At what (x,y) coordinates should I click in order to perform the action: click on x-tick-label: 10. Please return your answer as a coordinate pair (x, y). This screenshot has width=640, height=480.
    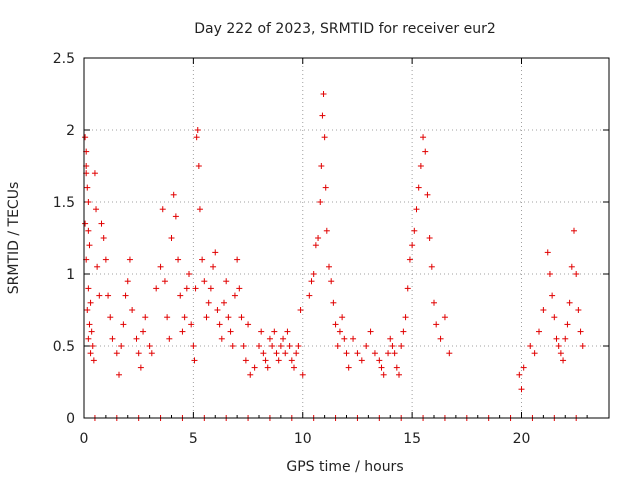
    Looking at the image, I should click on (303, 439).